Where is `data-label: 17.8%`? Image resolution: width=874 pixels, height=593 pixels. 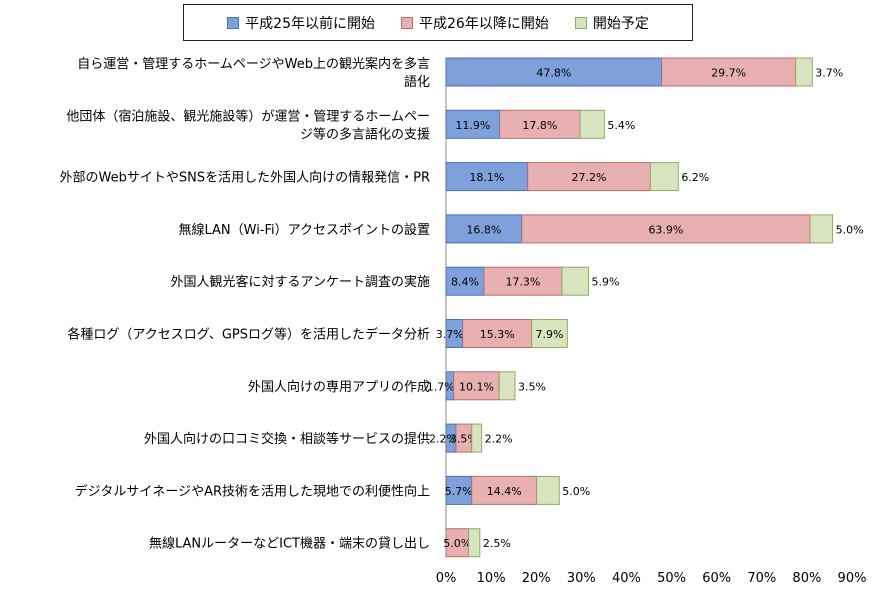
data-label: 17.8% is located at coordinates (539, 125).